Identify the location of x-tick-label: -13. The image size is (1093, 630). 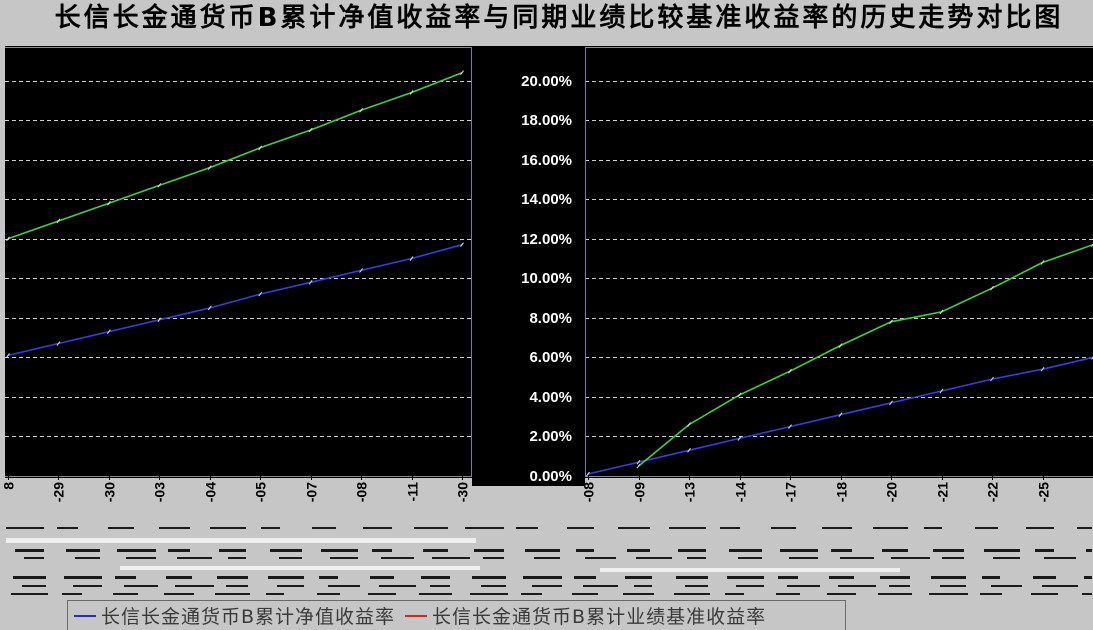
(690, 492).